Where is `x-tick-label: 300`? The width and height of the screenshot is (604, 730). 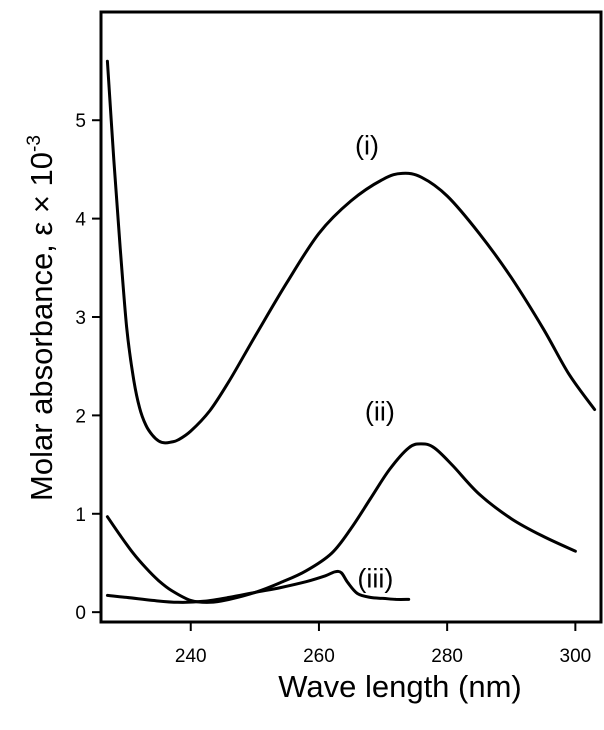 x-tick-label: 300 is located at coordinates (576, 656).